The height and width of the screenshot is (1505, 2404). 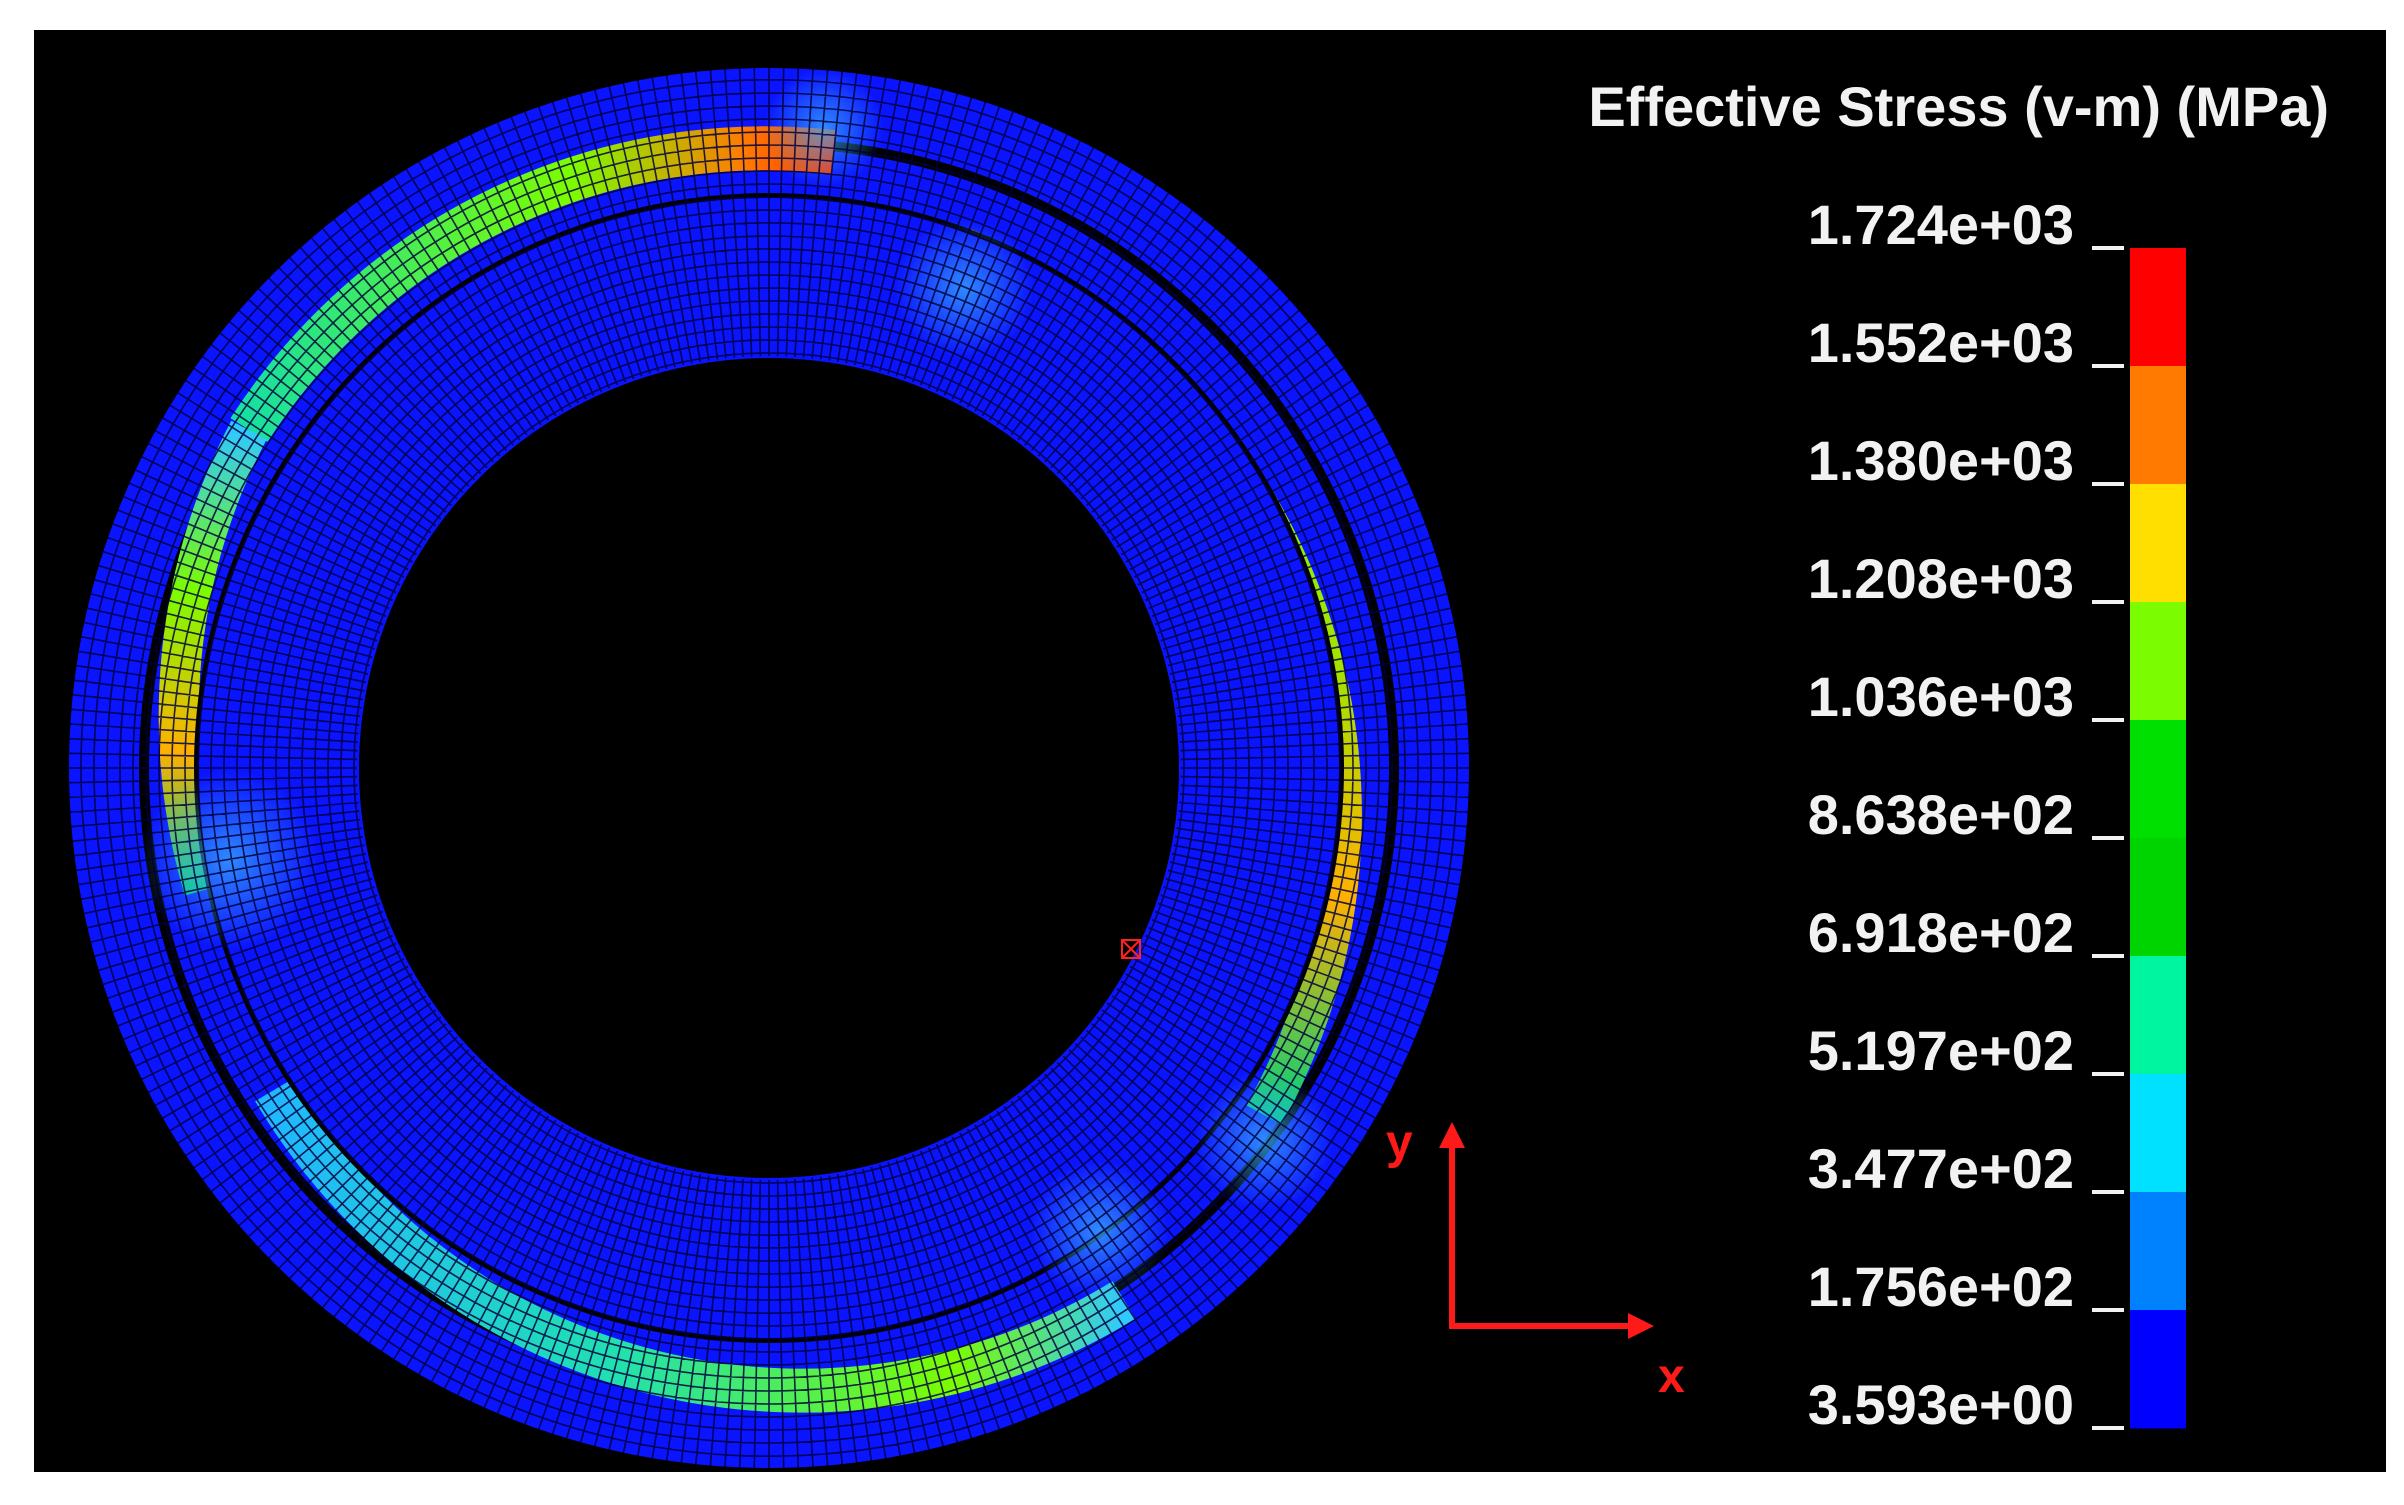 I want to click on legend-color-bar, so click(x=2158, y=838).